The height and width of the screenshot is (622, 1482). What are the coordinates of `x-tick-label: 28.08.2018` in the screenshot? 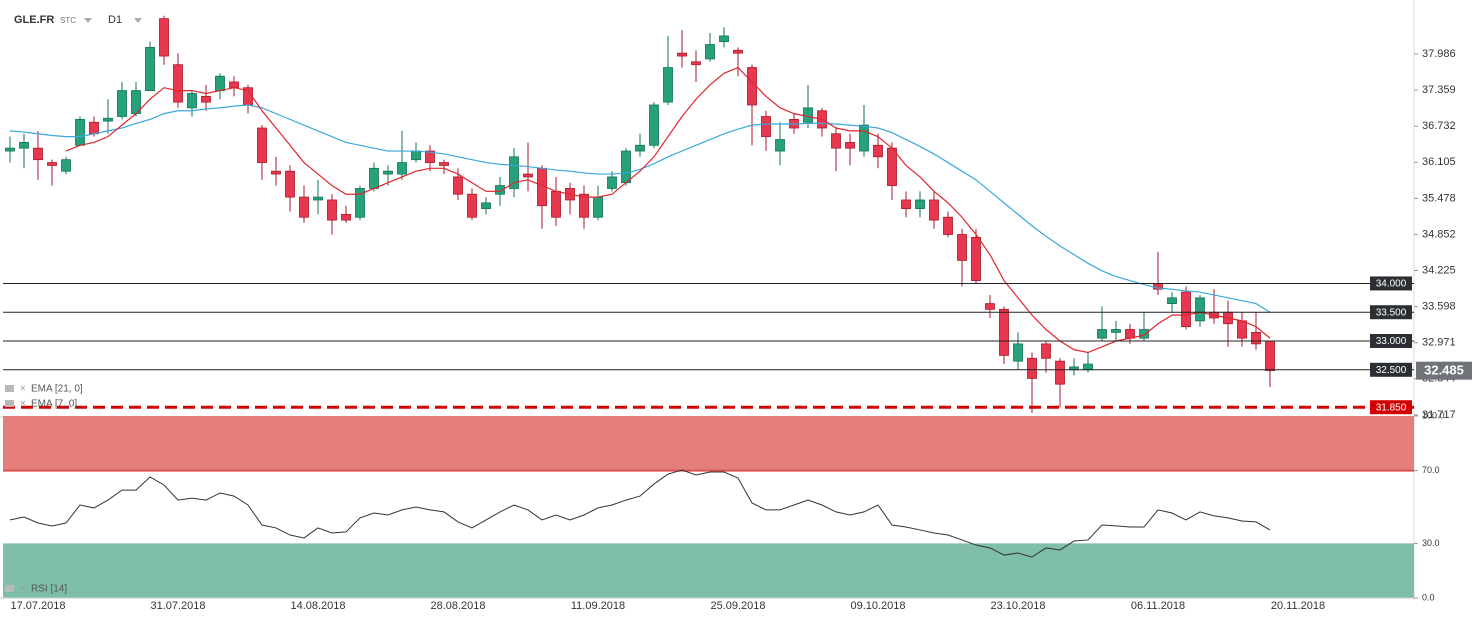 It's located at (457, 606).